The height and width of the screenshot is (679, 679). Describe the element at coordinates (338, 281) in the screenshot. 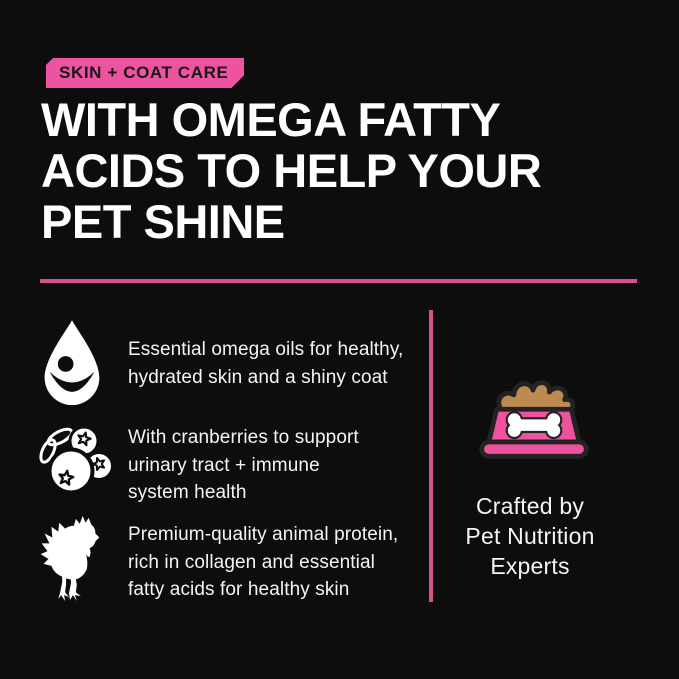

I see `horizontal-divider` at that location.